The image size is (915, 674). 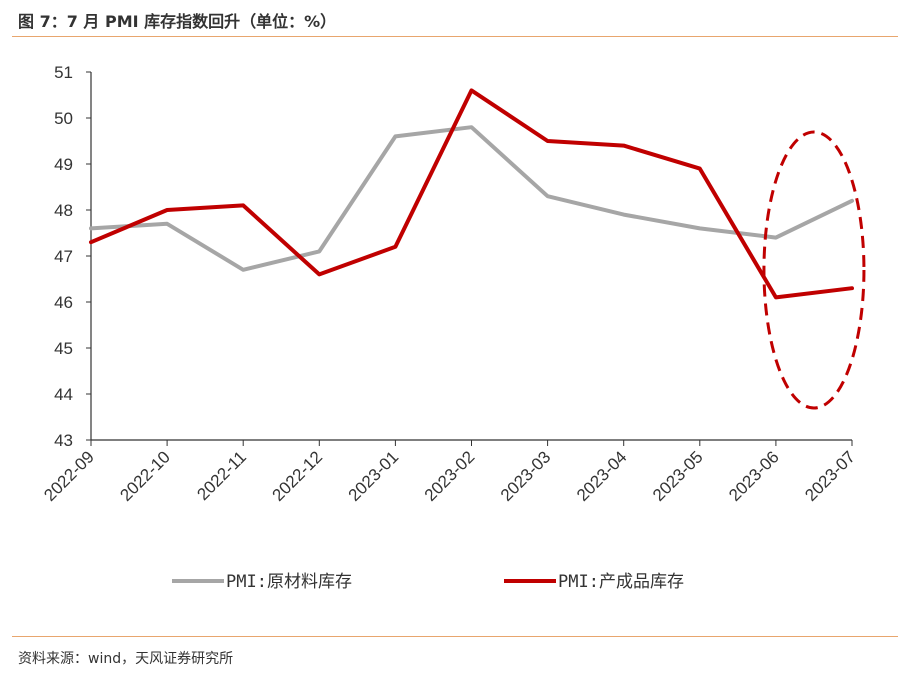 What do you see at coordinates (602, 476) in the screenshot?
I see `x-tick-label: 2023-04` at bounding box center [602, 476].